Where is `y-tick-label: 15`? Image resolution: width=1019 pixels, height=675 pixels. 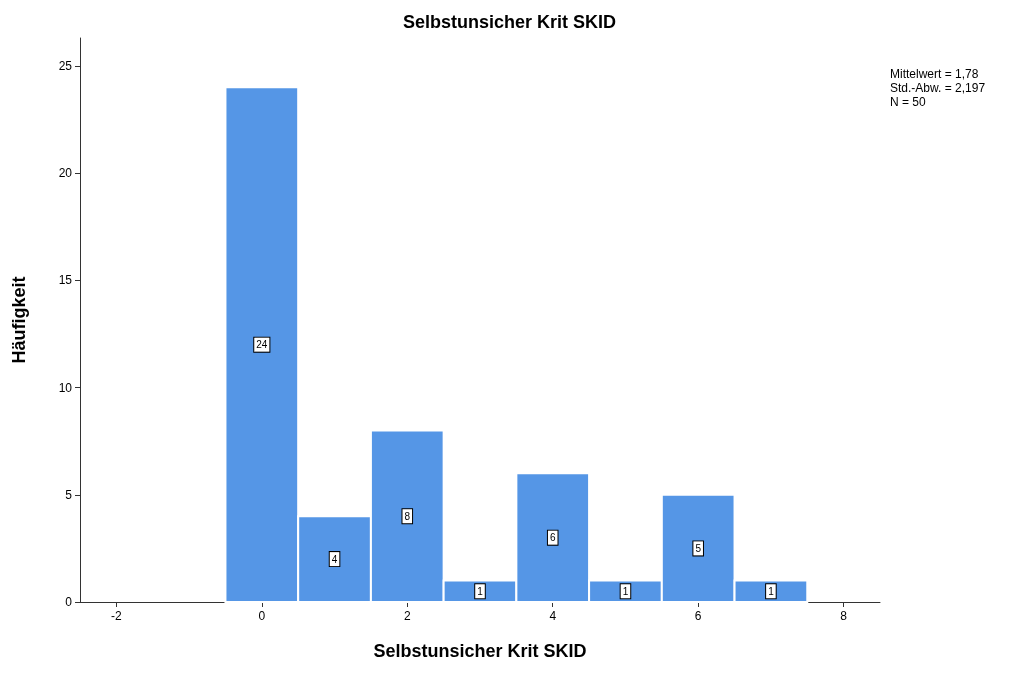 y-tick-label: 15 is located at coordinates (65, 280).